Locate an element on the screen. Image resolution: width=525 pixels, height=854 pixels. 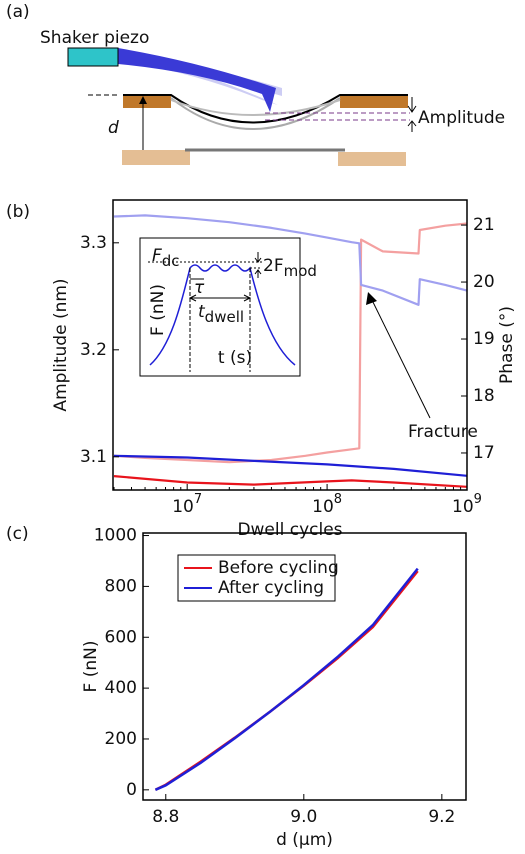
amplitude-label: Amplitude is located at coordinates (461, 118).